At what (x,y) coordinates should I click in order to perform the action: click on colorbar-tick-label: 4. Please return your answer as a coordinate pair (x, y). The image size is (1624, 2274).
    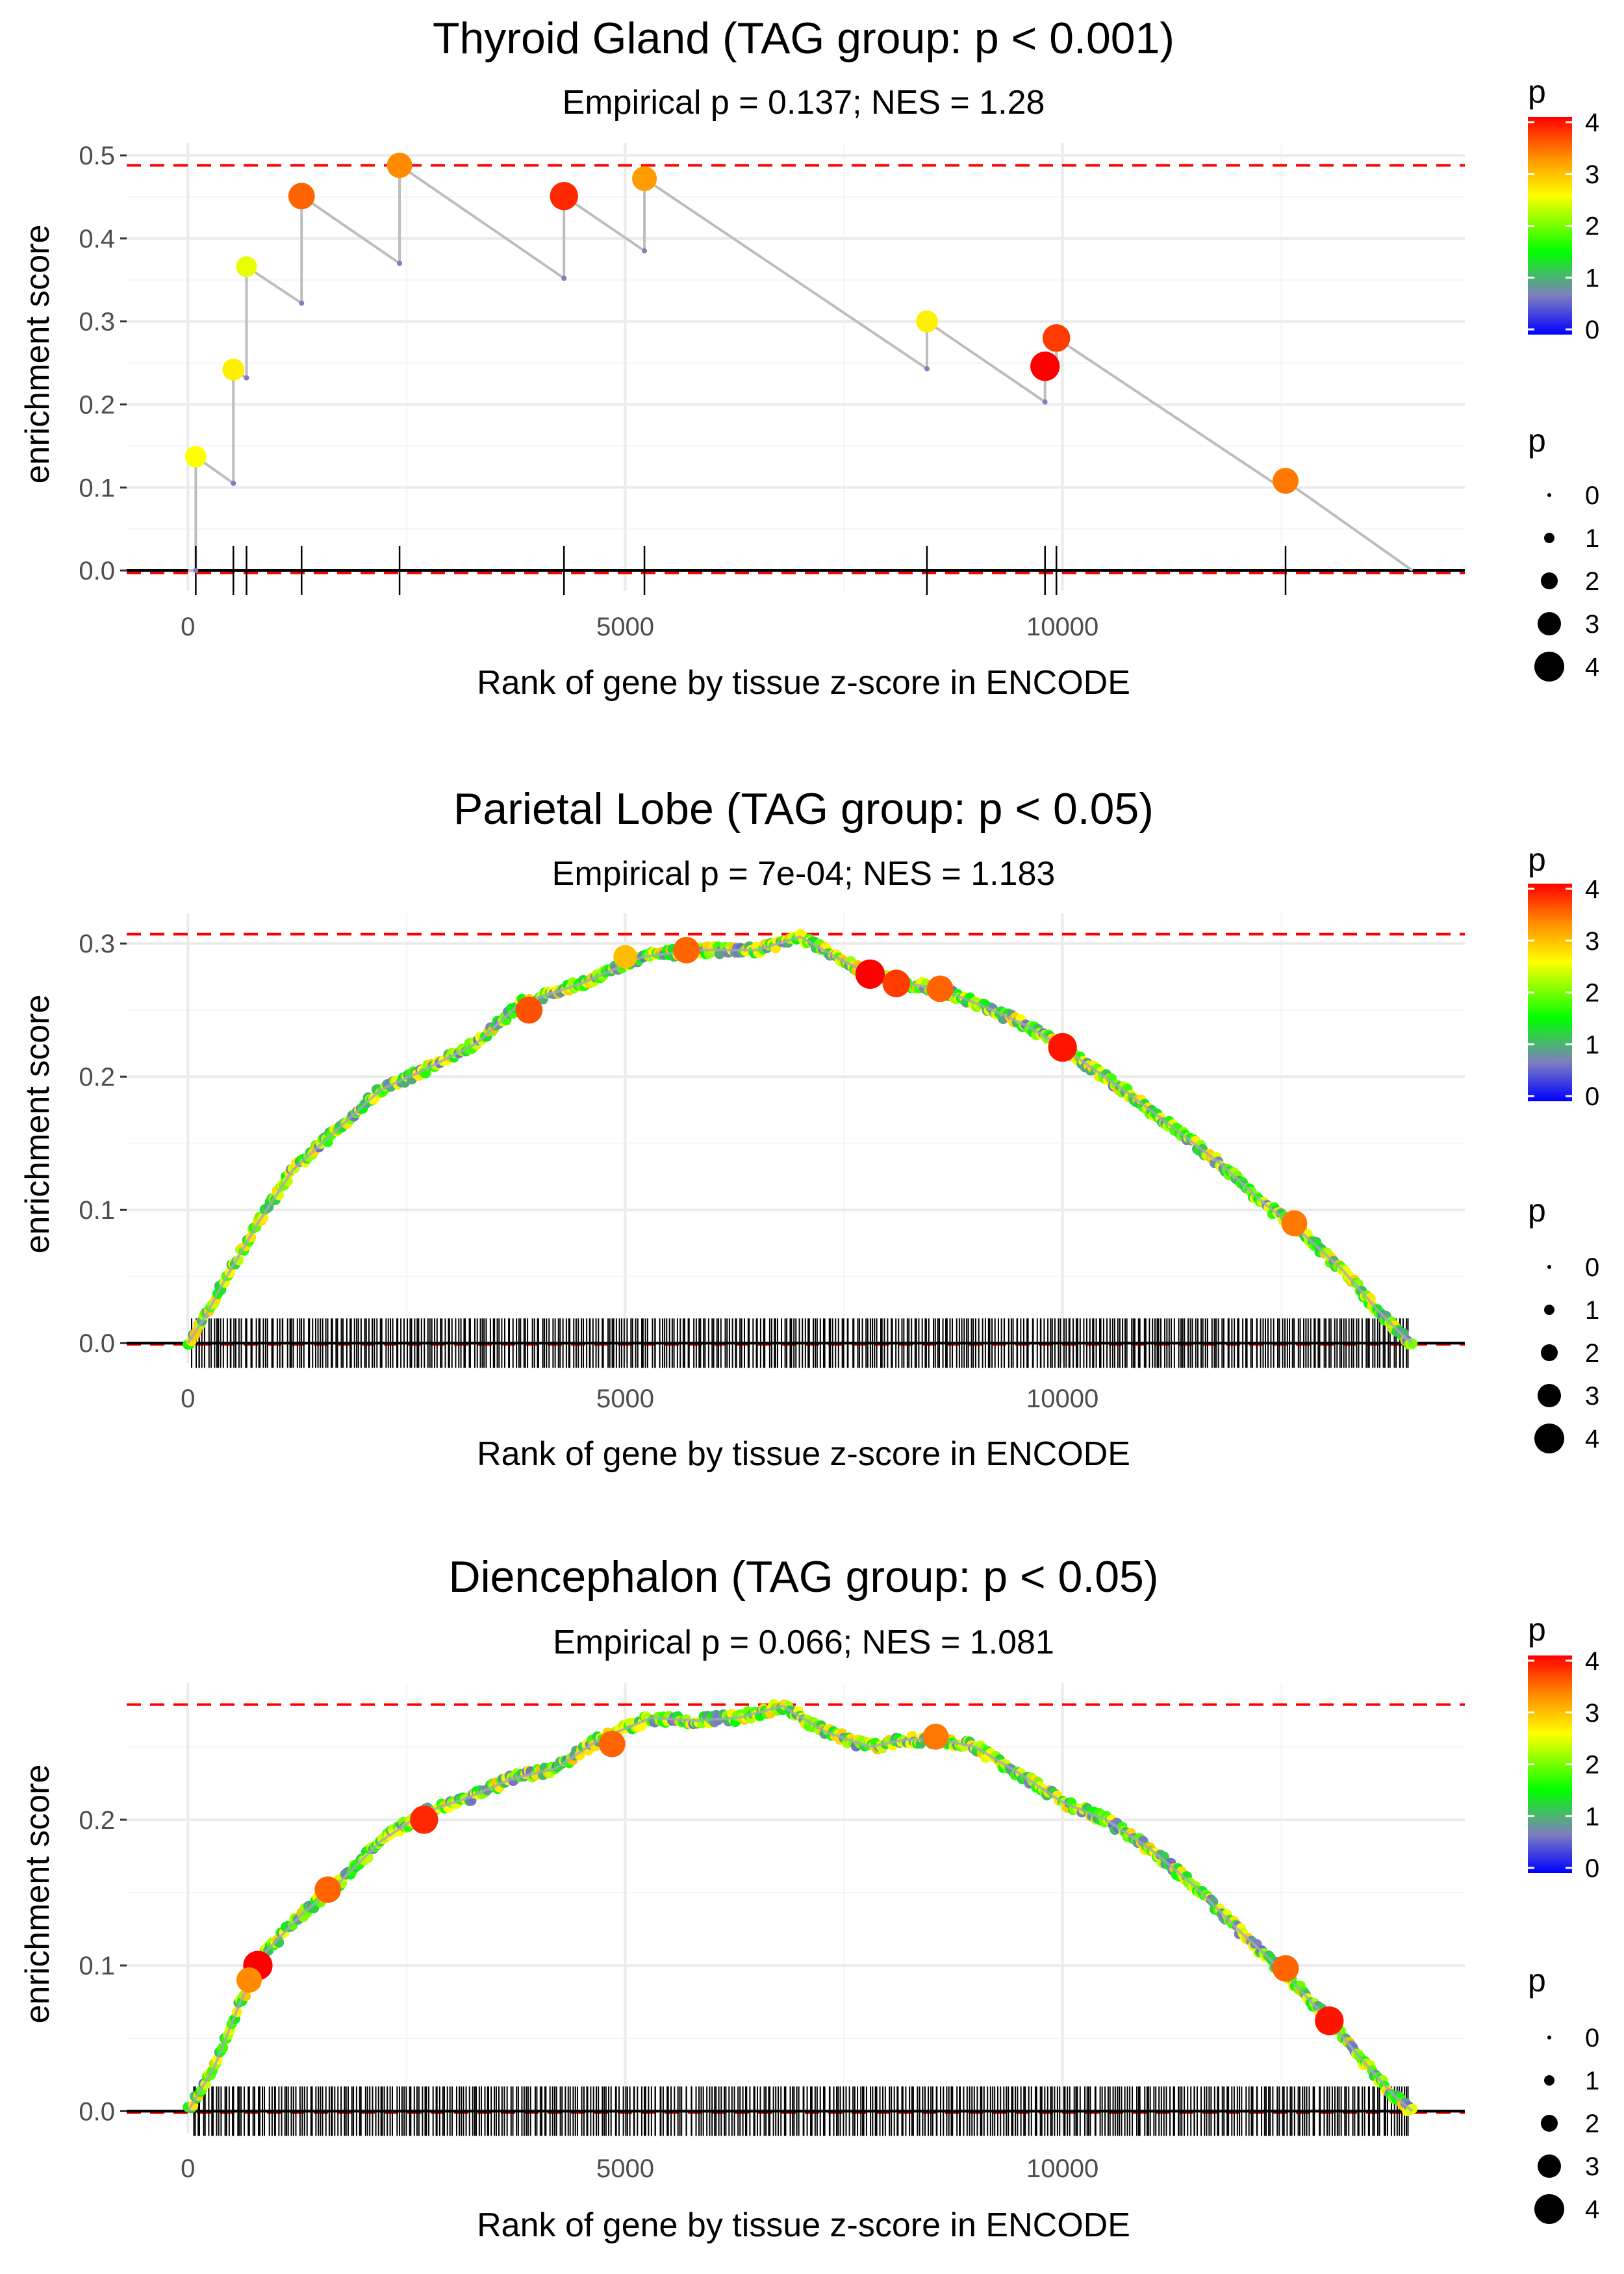
    Looking at the image, I should click on (1592, 889).